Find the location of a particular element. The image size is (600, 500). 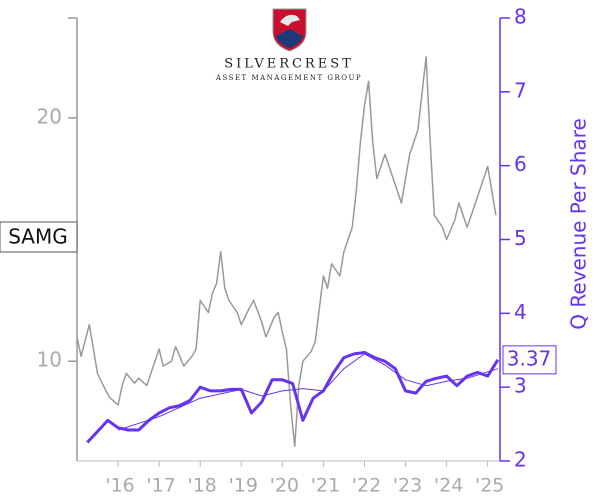

x-tick-label: '22 is located at coordinates (366, 486).